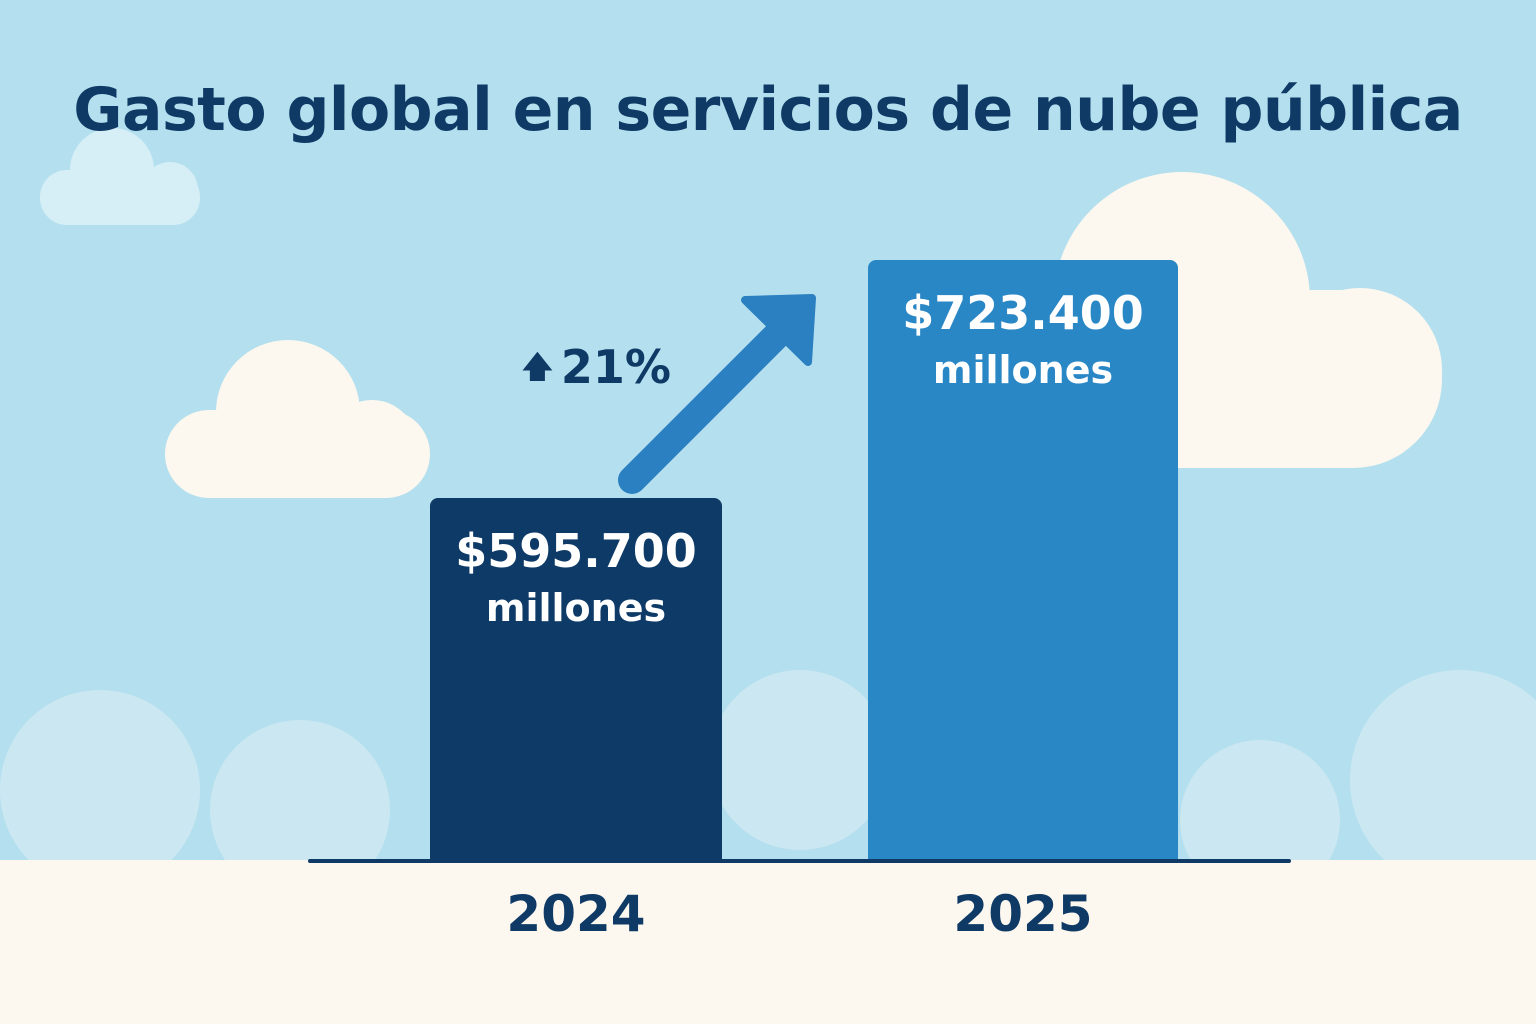  What do you see at coordinates (576, 914) in the screenshot?
I see `x-tick-label-2024: 2024` at bounding box center [576, 914].